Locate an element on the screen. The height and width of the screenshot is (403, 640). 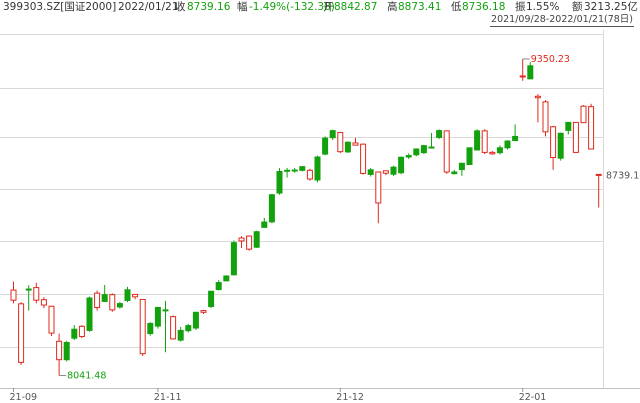
close-value: 8739.16 is located at coordinates (209, 7).